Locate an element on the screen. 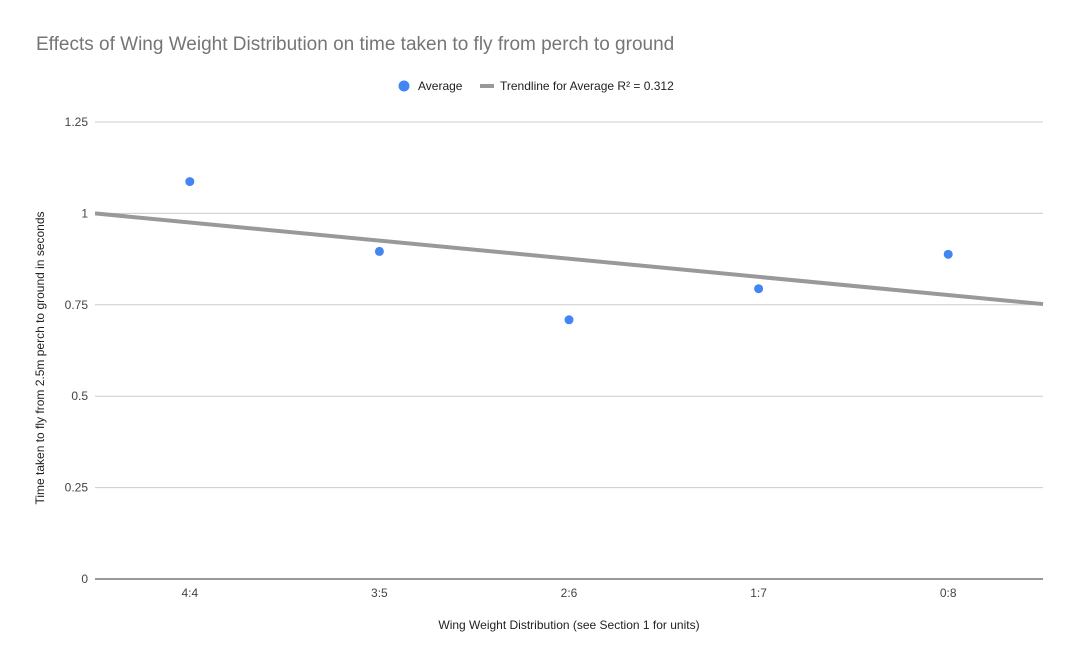  y-tick-label: 0.5 is located at coordinates (79, 396).